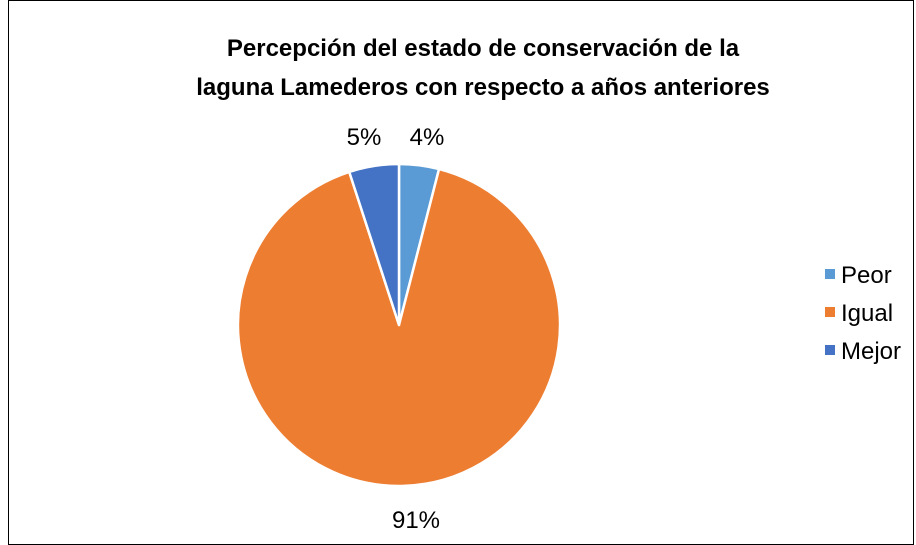 The height and width of the screenshot is (545, 916). I want to click on legend-label-peor: Peor, so click(866, 275).